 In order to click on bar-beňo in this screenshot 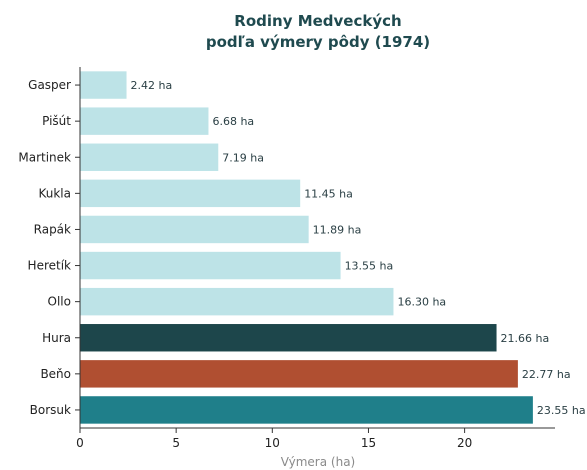, I will do `click(299, 374)`.